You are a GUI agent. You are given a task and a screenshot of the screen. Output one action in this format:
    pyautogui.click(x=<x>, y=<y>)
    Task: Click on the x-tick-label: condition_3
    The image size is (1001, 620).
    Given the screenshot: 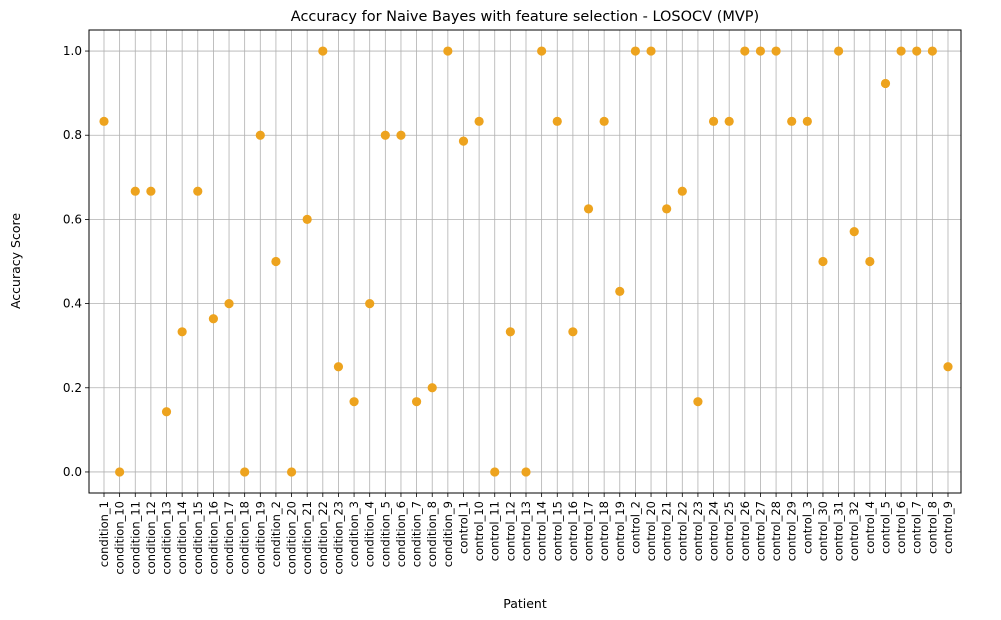 What is the action you would take?
    pyautogui.click(x=354, y=534)
    